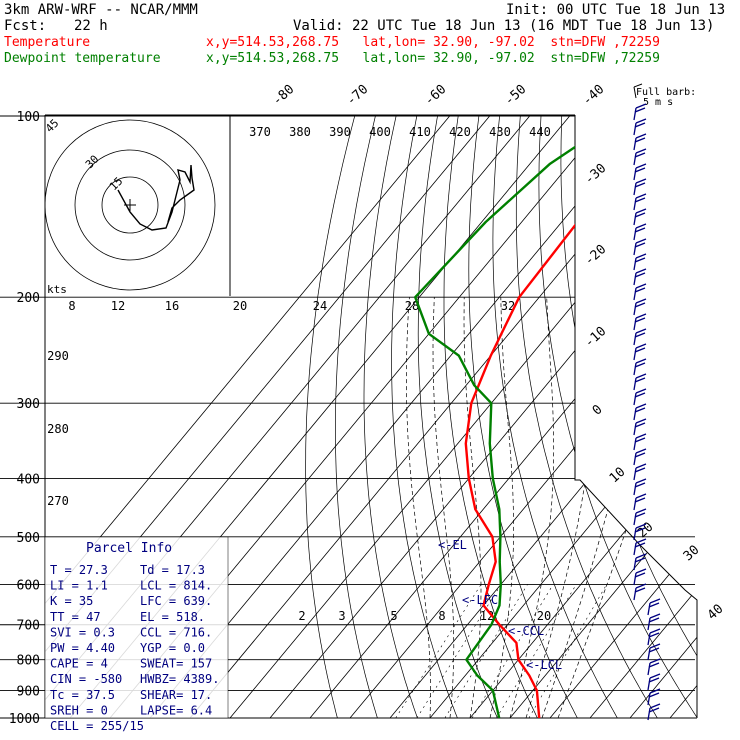 The height and width of the screenshot is (740, 740). What do you see at coordinates (57, 289) in the screenshot?
I see `hodograph-units: kts` at bounding box center [57, 289].